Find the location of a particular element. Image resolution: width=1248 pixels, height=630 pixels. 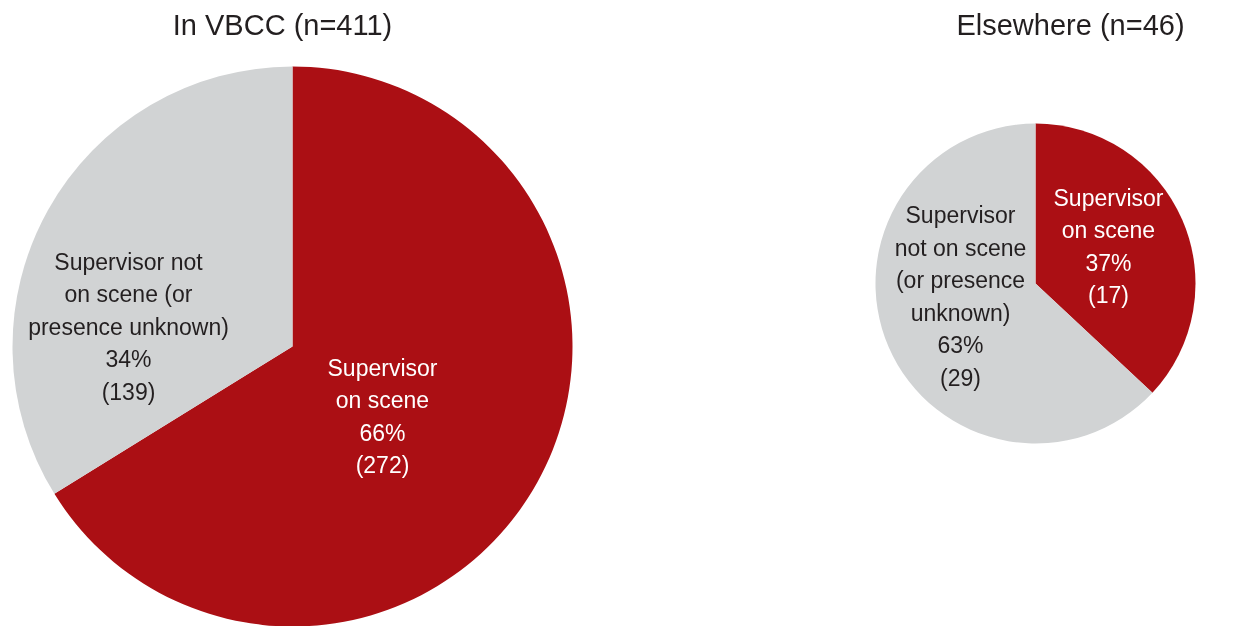

chart-title: In VBCC (n=411) is located at coordinates (282, 24).